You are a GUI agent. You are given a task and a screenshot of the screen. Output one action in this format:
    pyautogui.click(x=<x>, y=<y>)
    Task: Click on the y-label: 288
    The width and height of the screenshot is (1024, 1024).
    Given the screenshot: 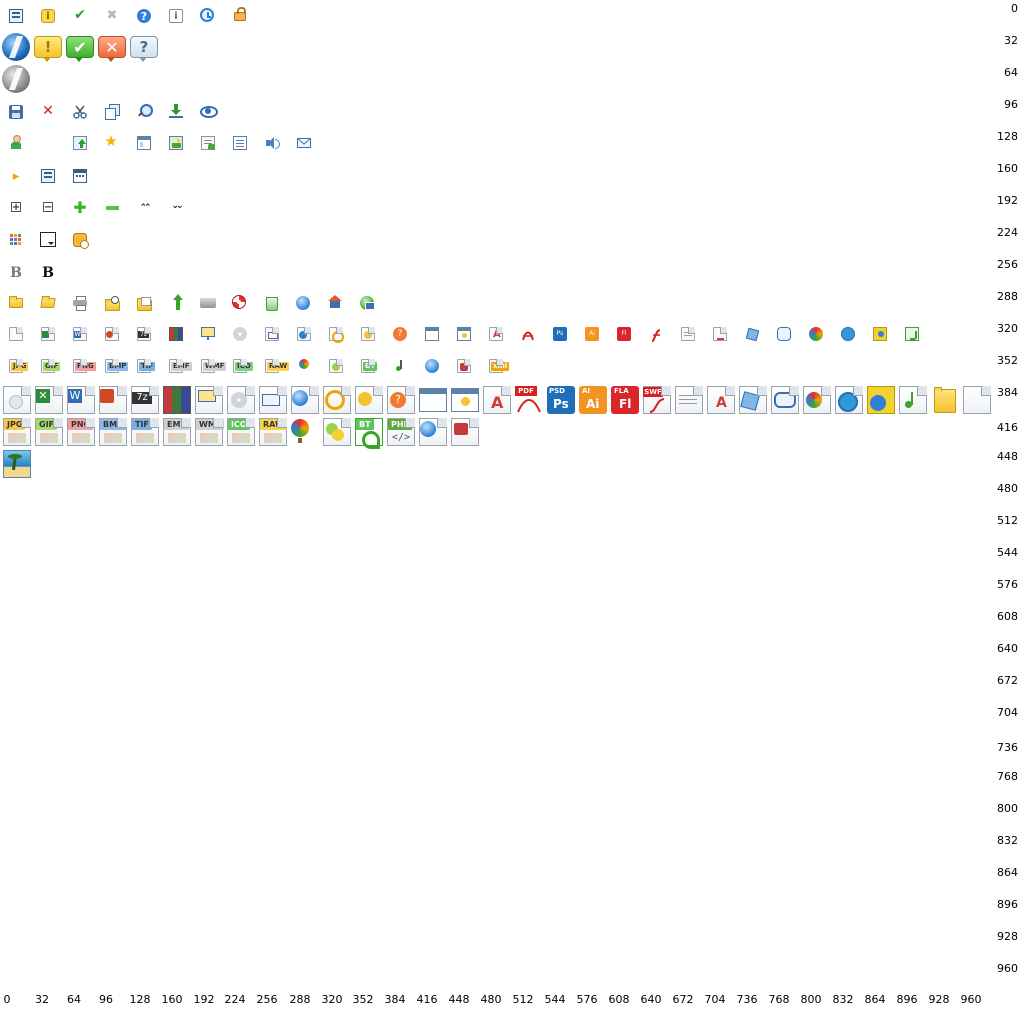 What is the action you would take?
    pyautogui.click(x=1007, y=296)
    